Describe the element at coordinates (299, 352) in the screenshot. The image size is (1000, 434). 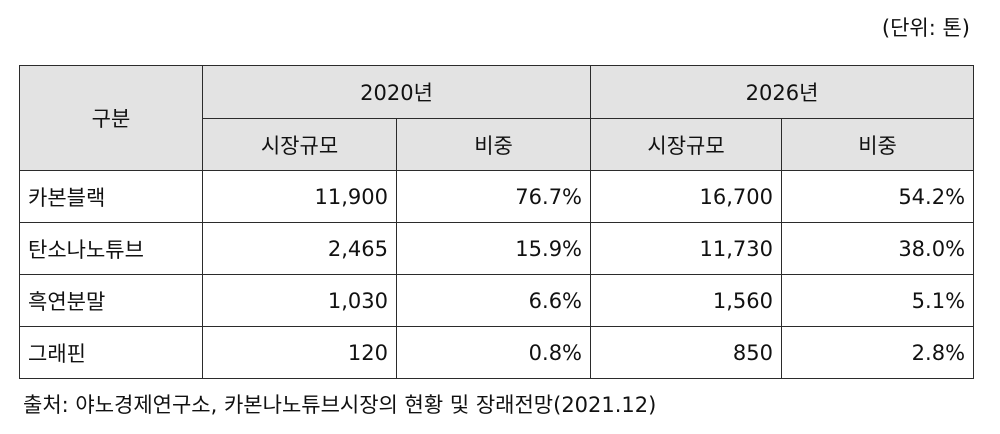
I see `market-size-2020: 120` at that location.